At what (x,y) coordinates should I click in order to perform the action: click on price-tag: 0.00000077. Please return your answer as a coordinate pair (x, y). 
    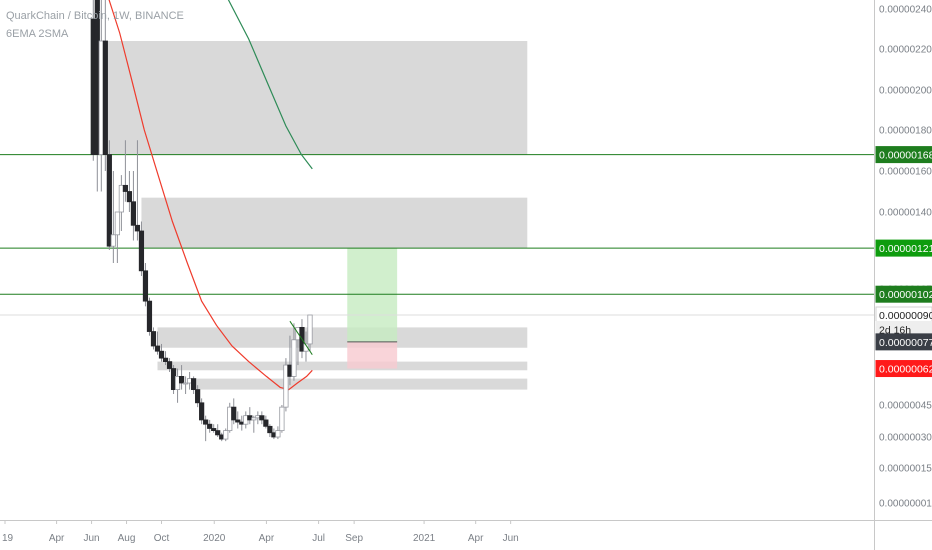
    Looking at the image, I should click on (903, 342).